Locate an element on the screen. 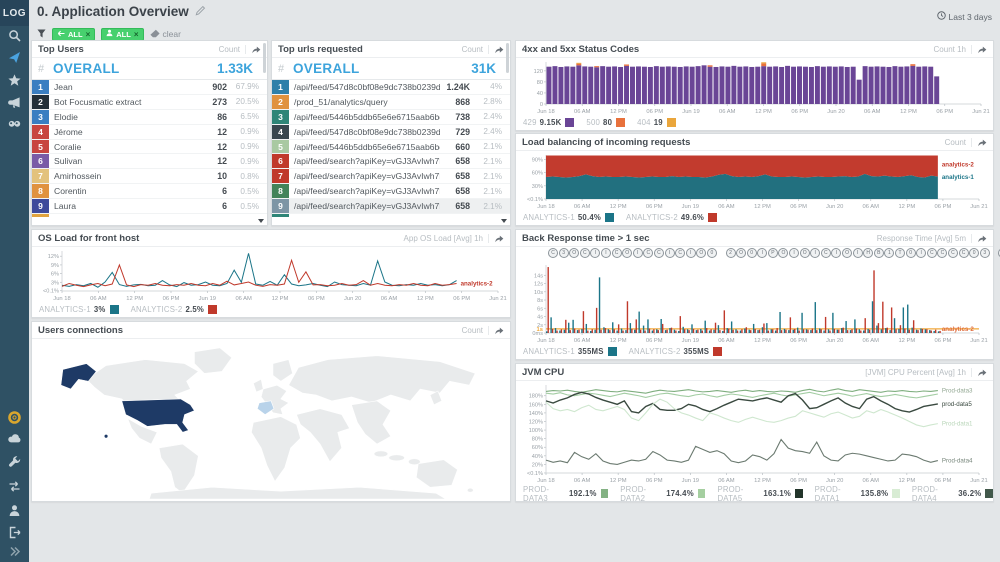 This screenshot has height=562, width=1000. legend-item: 500 80 is located at coordinates (606, 122).